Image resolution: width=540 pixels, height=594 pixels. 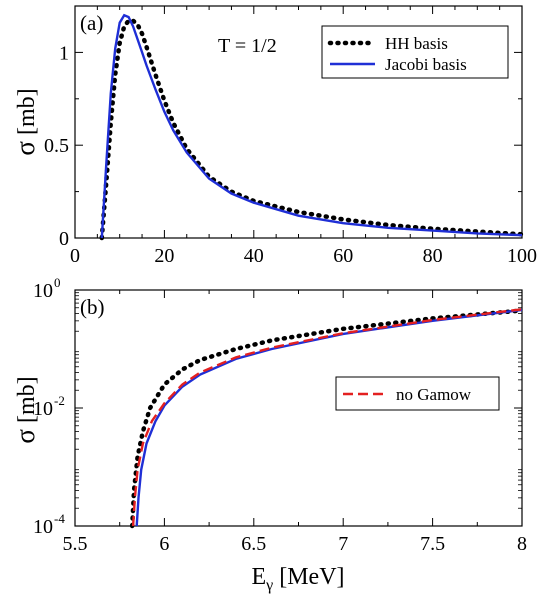 I want to click on panel-a-xtick-label: 60, so click(x=343, y=256).